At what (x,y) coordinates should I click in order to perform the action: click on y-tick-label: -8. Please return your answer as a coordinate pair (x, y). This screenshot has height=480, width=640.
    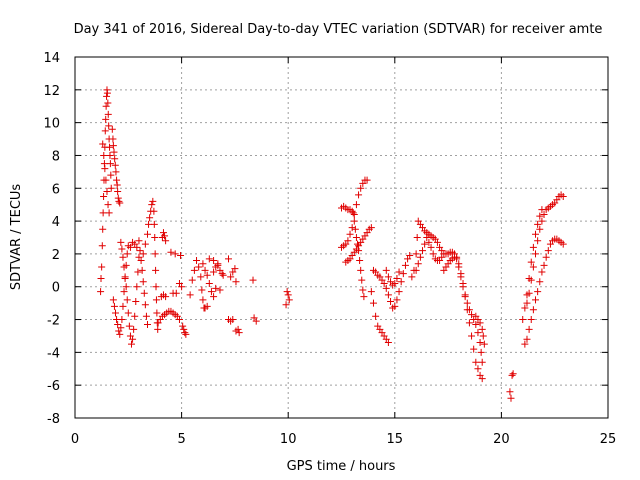
    Looking at the image, I should click on (53, 419).